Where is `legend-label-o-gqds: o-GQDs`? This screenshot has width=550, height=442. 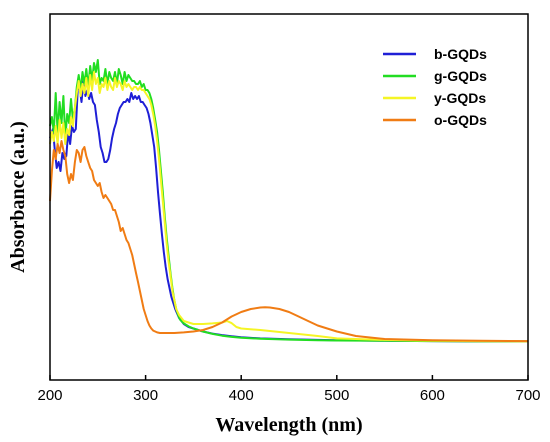 legend-label-o-gqds: o-GQDs is located at coordinates (460, 120).